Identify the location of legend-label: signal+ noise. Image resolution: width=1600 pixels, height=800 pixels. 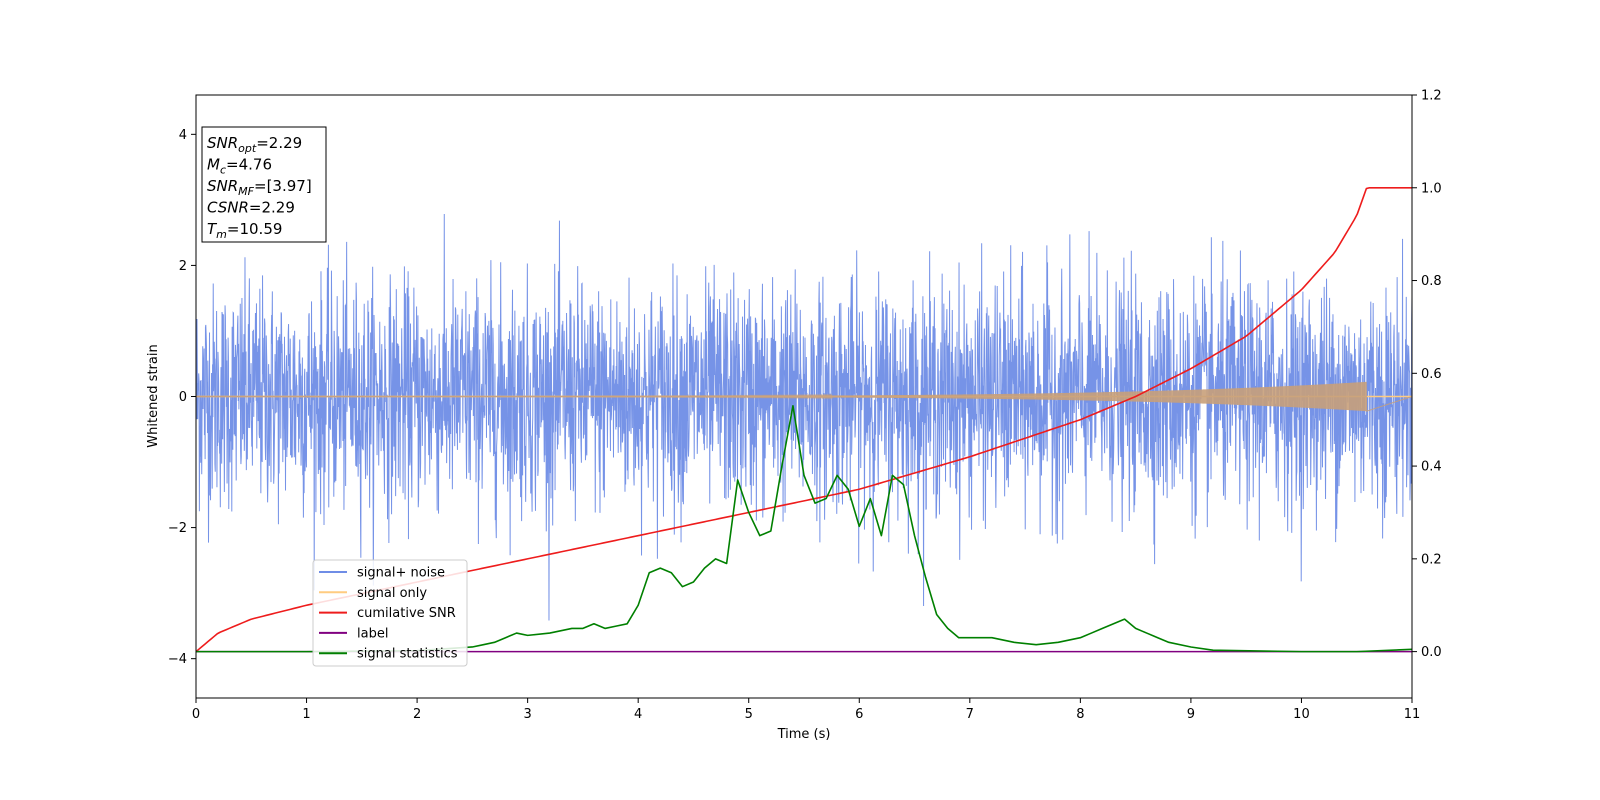
(401, 573).